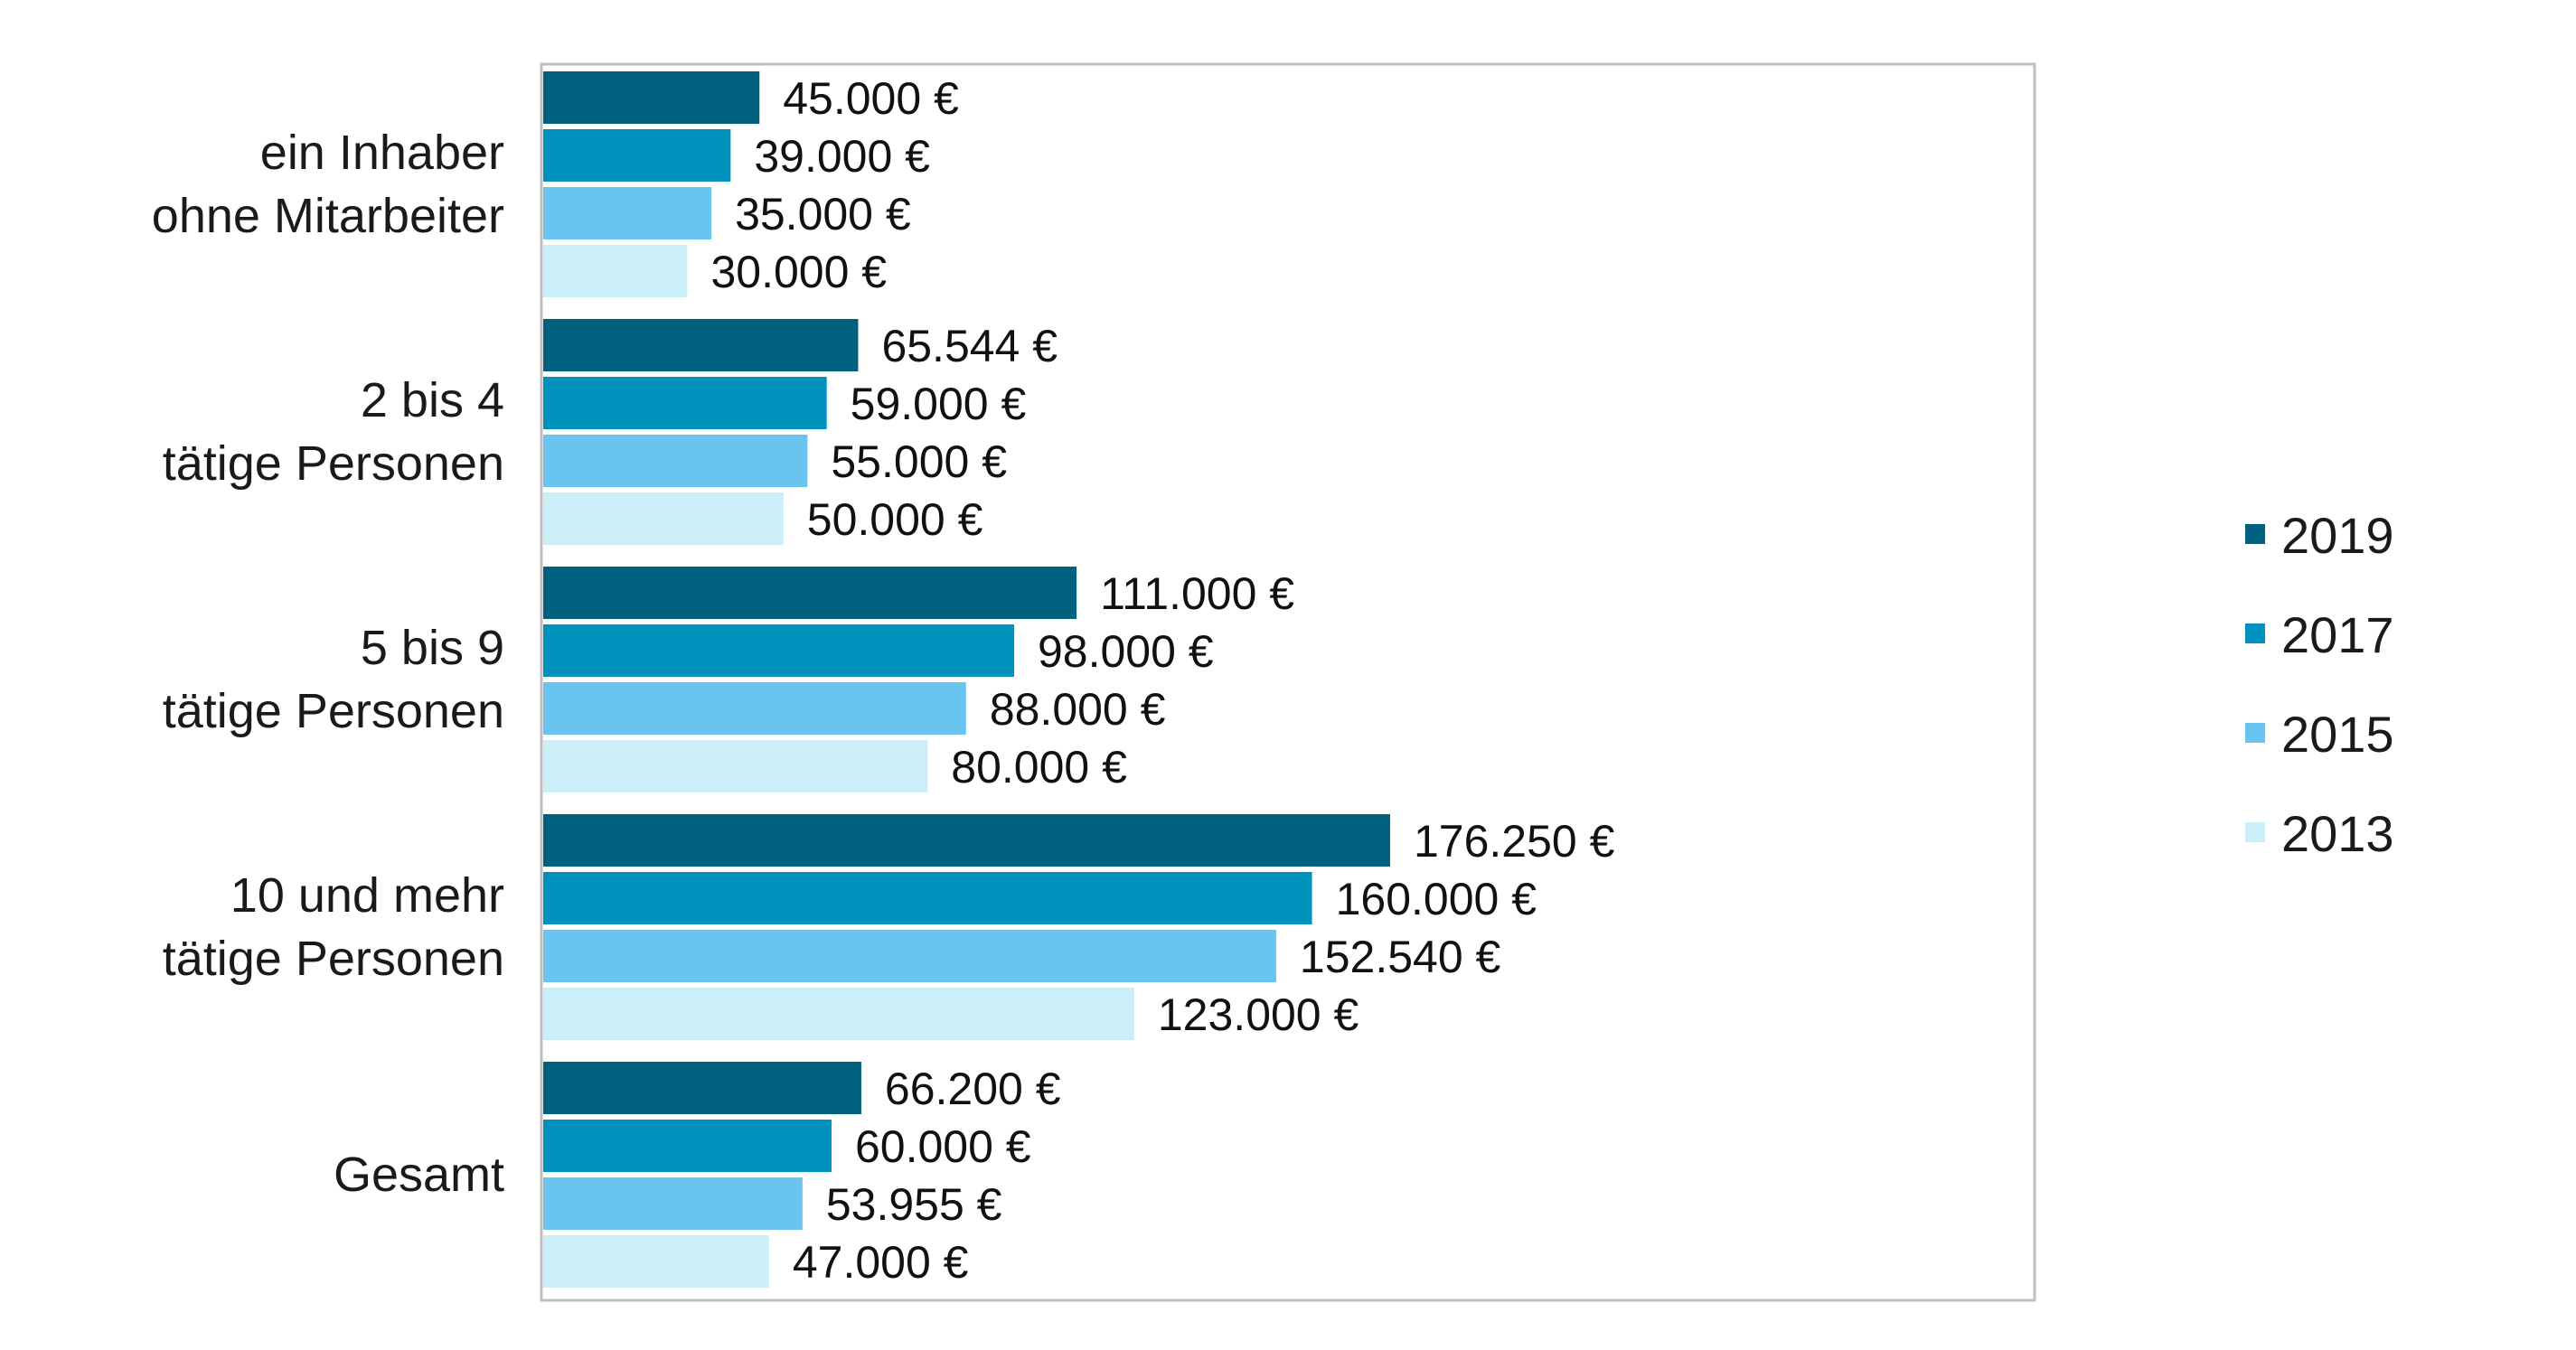  What do you see at coordinates (2255, 534) in the screenshot?
I see `legend-swatch-2019` at bounding box center [2255, 534].